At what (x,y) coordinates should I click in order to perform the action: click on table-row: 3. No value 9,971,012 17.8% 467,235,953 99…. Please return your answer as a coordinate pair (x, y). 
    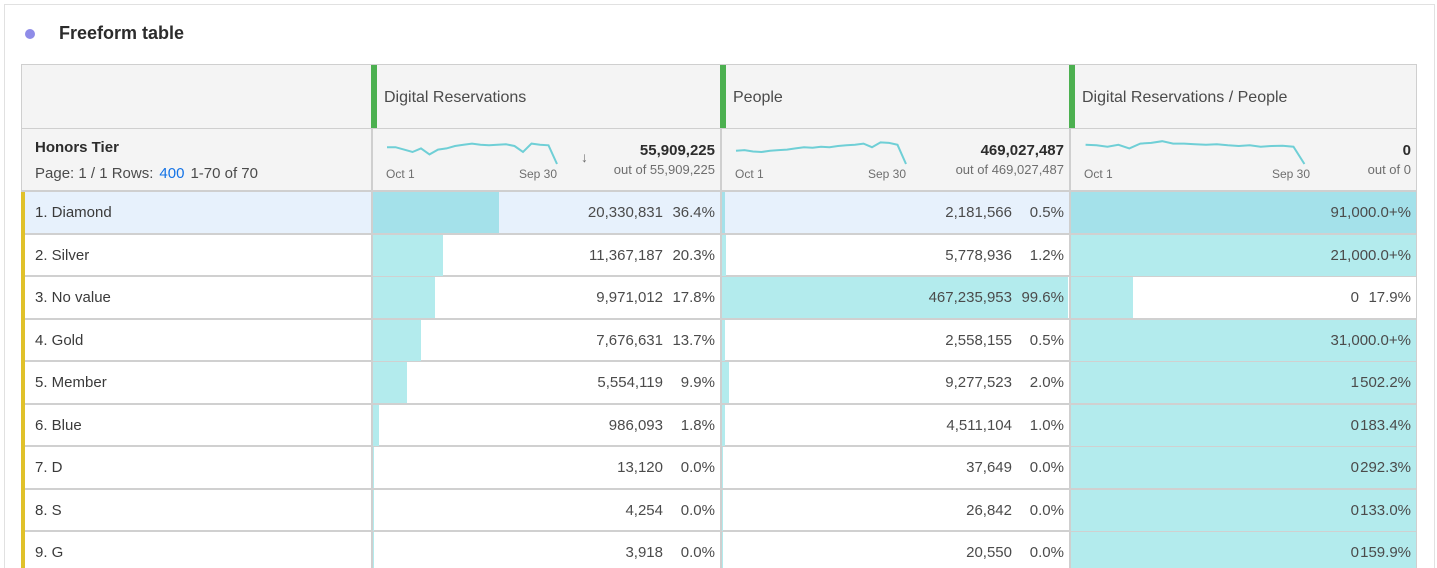
    Looking at the image, I should click on (718, 298).